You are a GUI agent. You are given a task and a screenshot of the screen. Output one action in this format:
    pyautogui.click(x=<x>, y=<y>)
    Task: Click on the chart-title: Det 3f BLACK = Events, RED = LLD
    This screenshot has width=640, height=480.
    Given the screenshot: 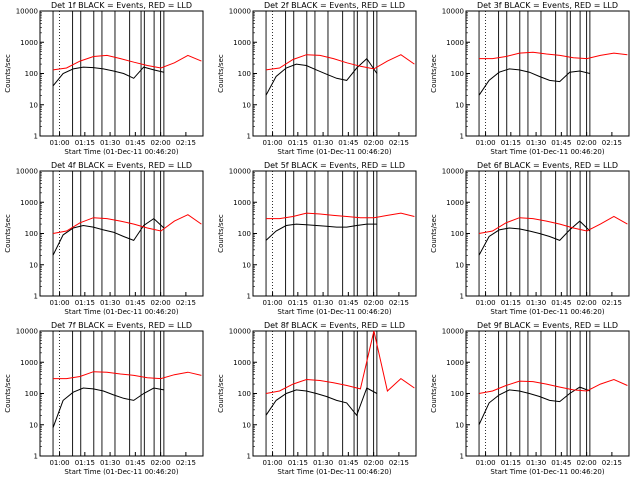 What is the action you would take?
    pyautogui.click(x=547, y=5)
    